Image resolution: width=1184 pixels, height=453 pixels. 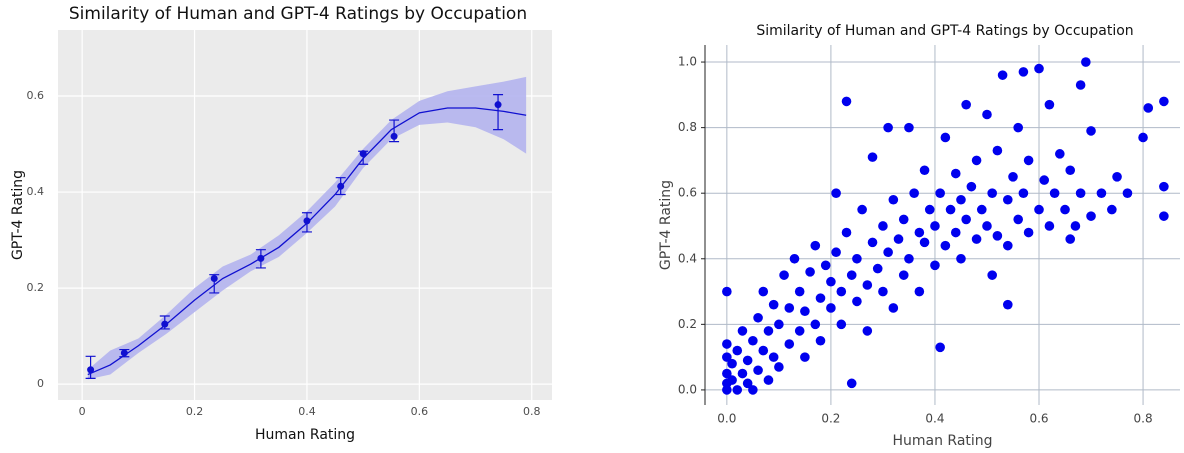 I want to click on y-tick-label: 0, so click(x=40, y=383).